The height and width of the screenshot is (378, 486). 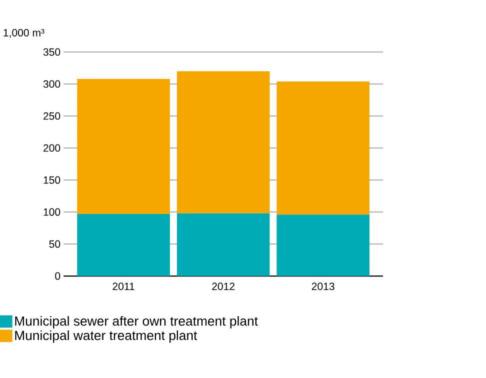 What do you see at coordinates (106, 336) in the screenshot?
I see `legend-label: Municipal water treatment plant` at bounding box center [106, 336].